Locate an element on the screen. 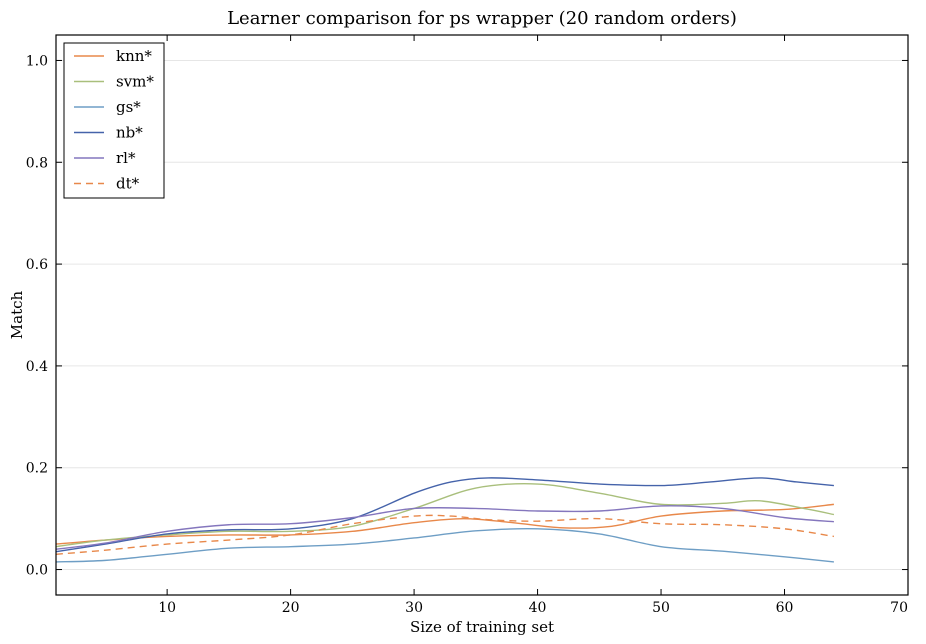  y-tick-label: 0.8 is located at coordinates (37, 163).